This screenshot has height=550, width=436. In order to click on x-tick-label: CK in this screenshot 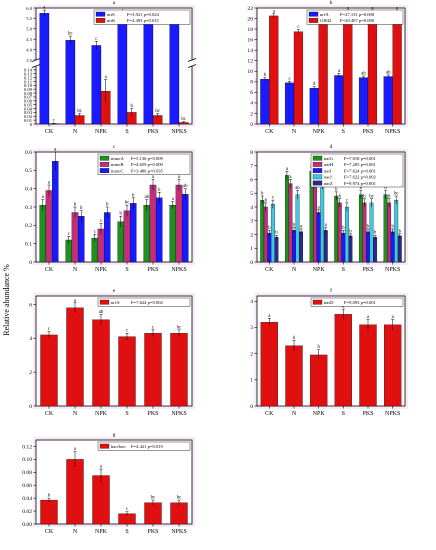, I will do `click(49, 532)`.